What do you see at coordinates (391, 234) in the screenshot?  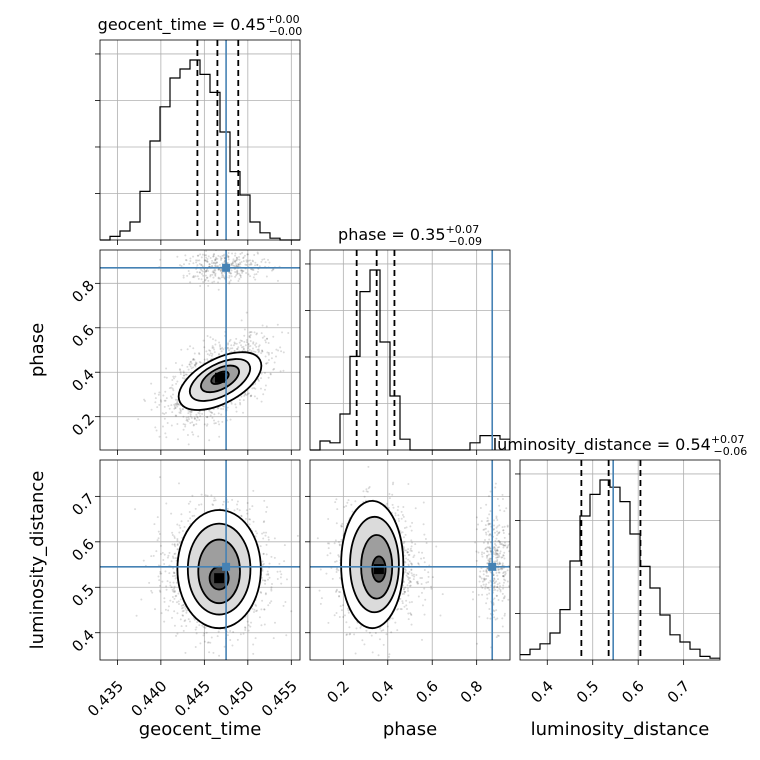 I see `title-main: phase = 0.35` at bounding box center [391, 234].